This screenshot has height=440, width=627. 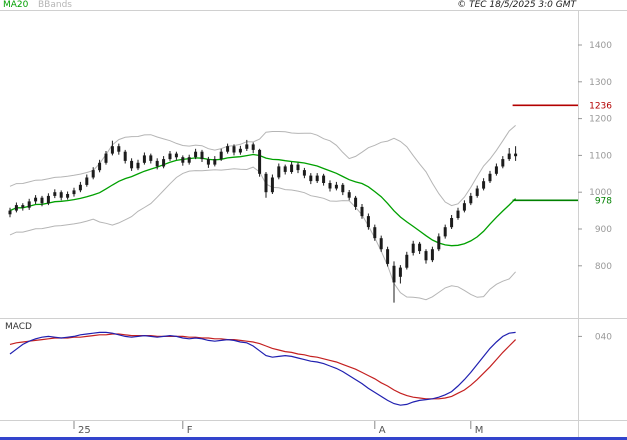 I want to click on x-axis-label: A, so click(x=382, y=430).